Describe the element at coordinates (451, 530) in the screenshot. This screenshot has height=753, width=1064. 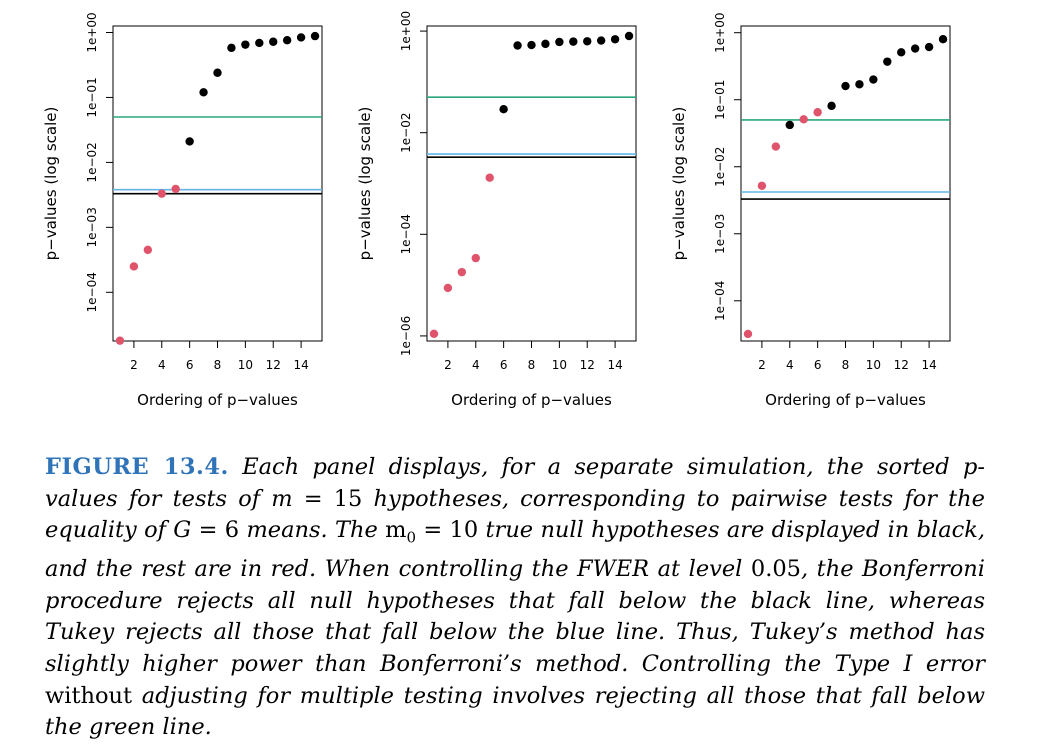
I see `caption-math-m0-value: = 10` at that location.